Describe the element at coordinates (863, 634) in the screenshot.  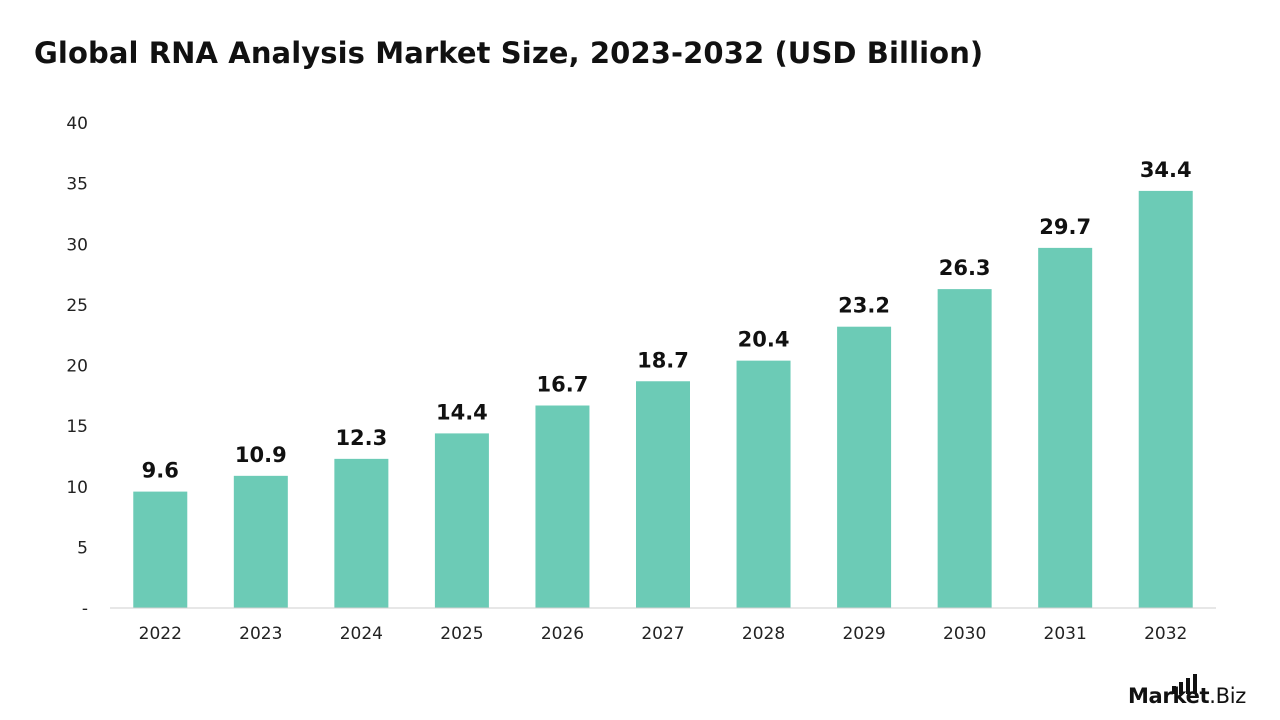
I see `x-tick-label: 2029` at that location.